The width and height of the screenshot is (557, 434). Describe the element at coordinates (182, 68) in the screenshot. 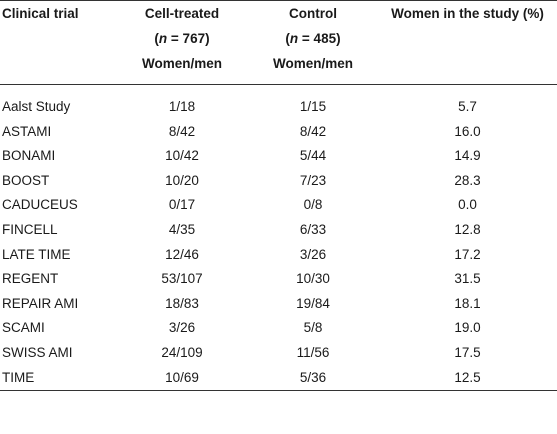

I see `header-cell-treated-ratio: Women/men` at that location.